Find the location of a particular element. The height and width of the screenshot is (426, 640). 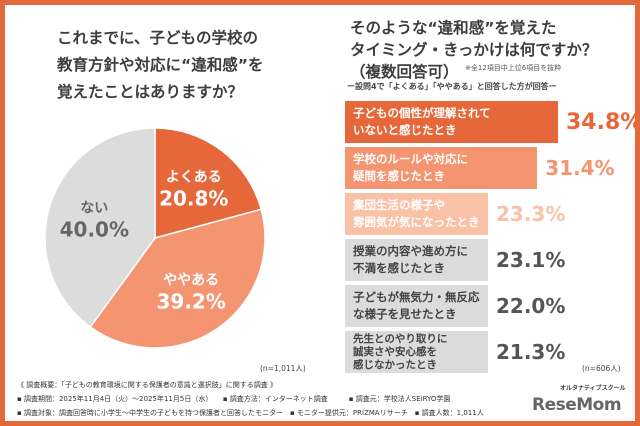

bar: 子どもの個性が理解されて いないと感じたとき is located at coordinates (451, 122).